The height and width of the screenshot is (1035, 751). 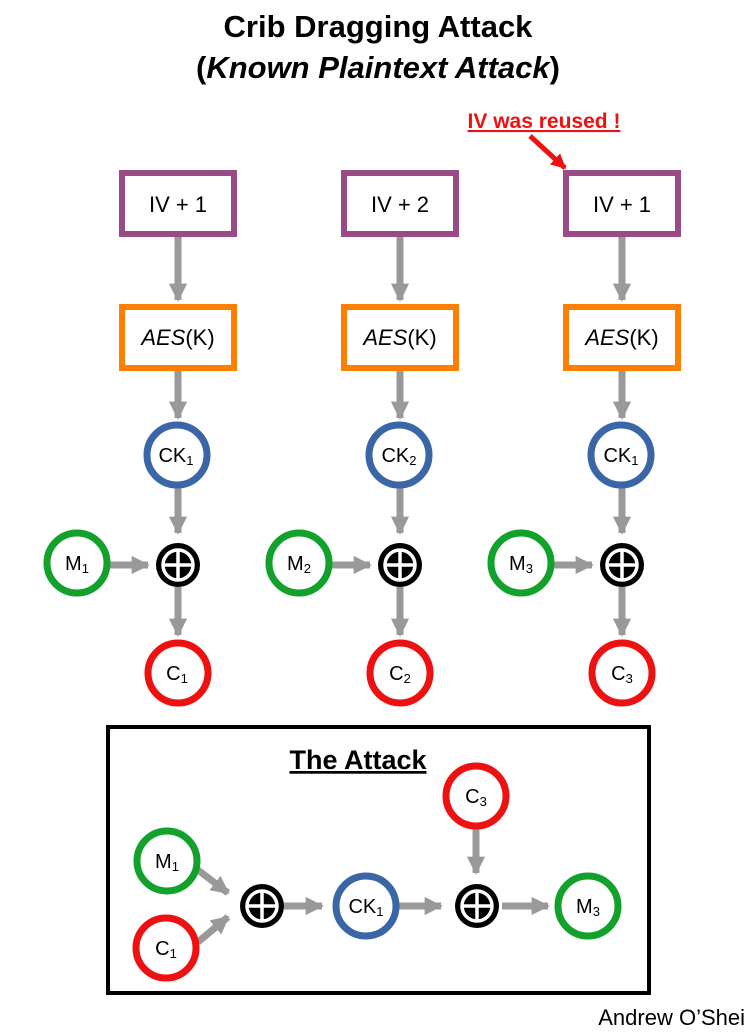 I want to click on attack-title: The Attack, so click(x=358, y=760).